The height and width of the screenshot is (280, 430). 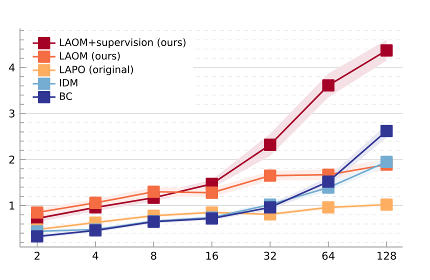 I want to click on y-tick-label: 3, so click(x=11, y=113).